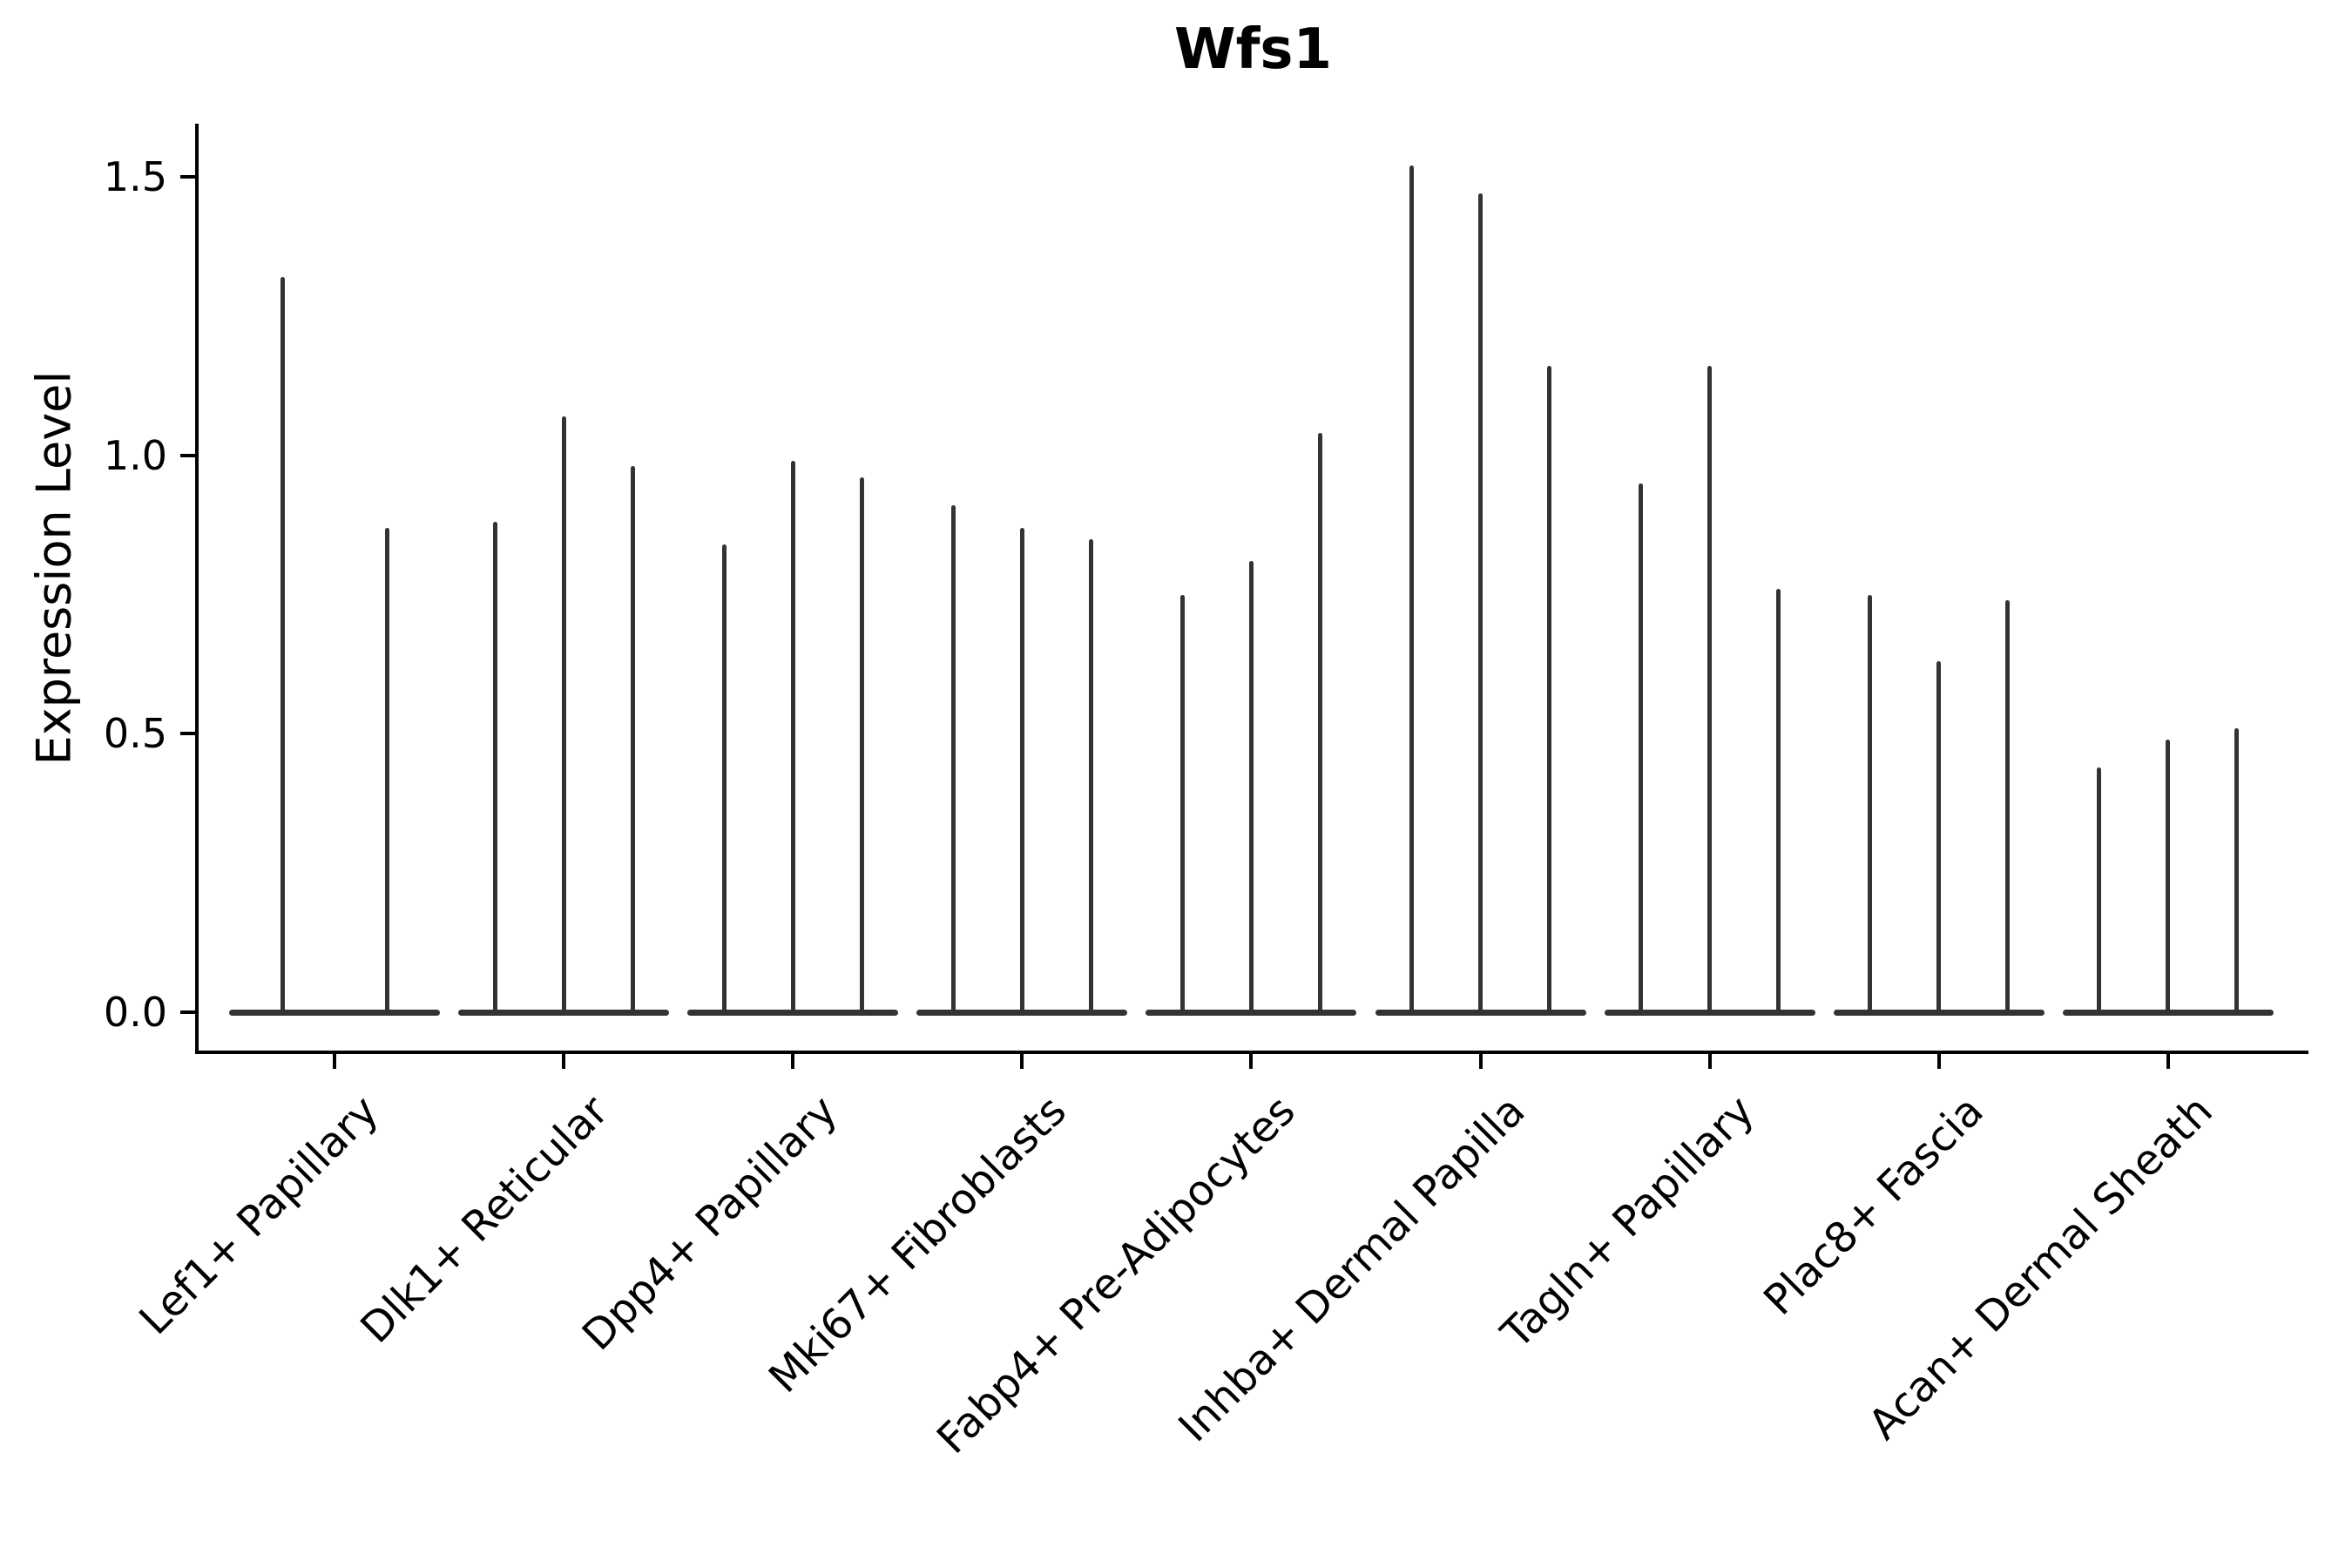 This screenshot has height=1568, width=2352. I want to click on y-tick-label: 1.5, so click(135, 177).